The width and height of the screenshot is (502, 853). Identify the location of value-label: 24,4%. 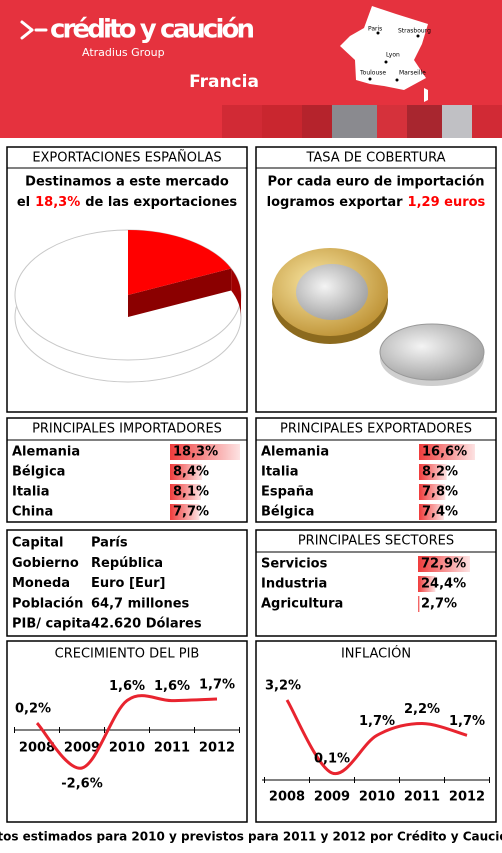
(443, 584).